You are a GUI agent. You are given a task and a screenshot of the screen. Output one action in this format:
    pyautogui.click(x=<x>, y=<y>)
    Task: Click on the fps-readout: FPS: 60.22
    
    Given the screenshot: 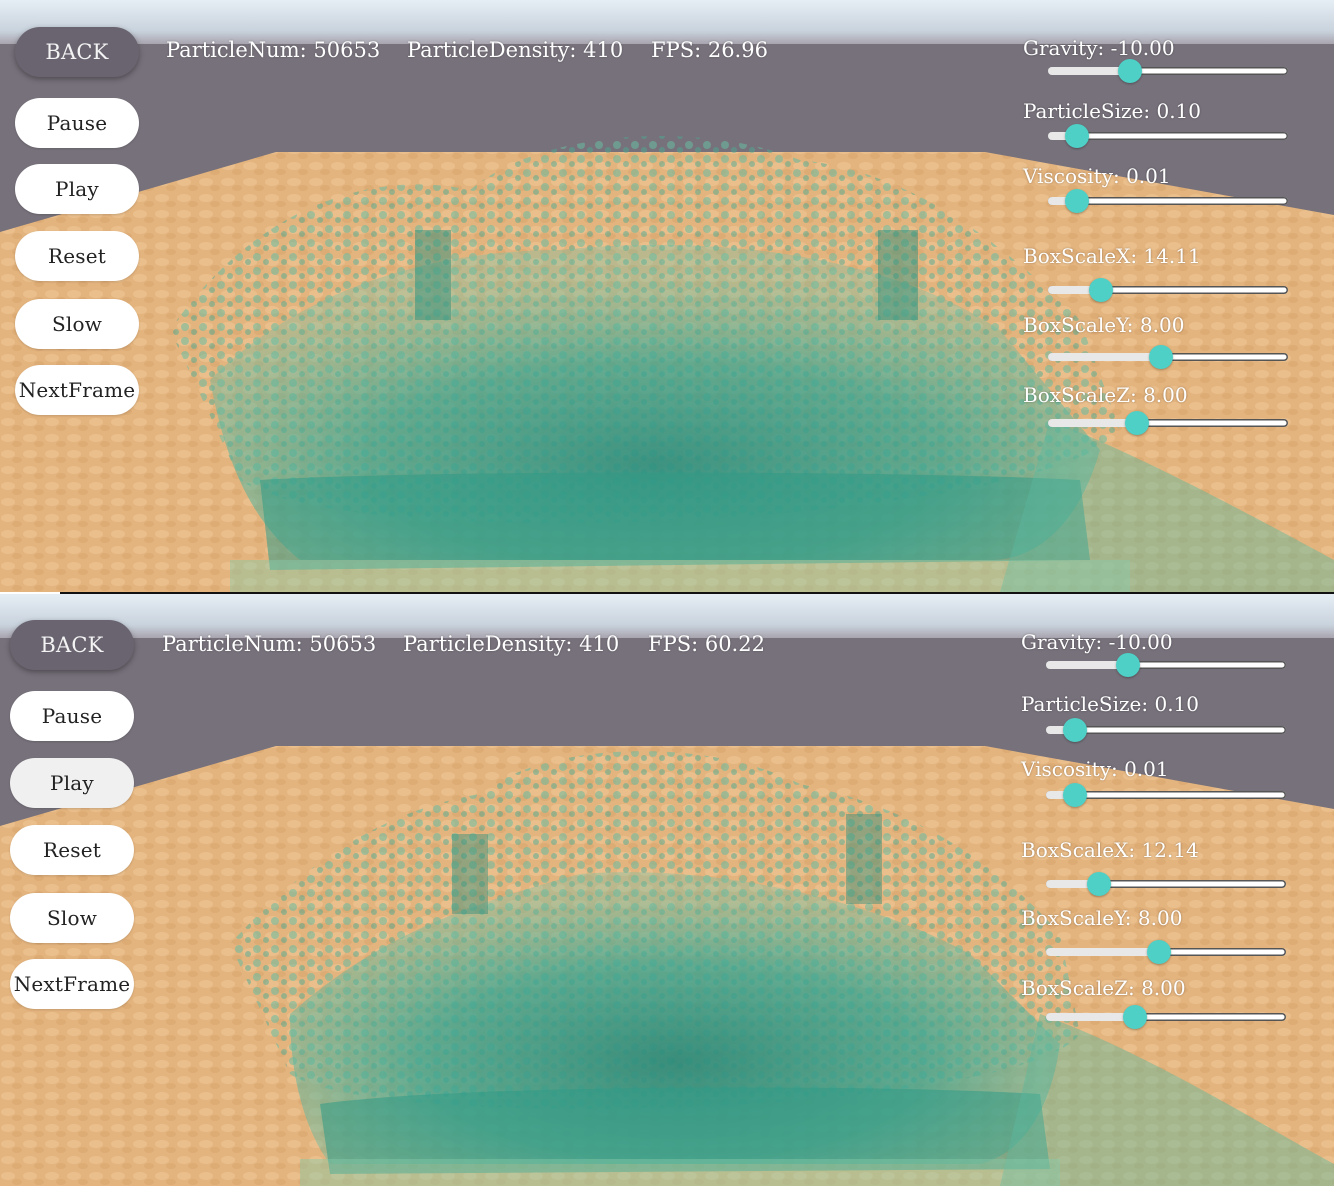 What is the action you would take?
    pyautogui.click(x=706, y=644)
    